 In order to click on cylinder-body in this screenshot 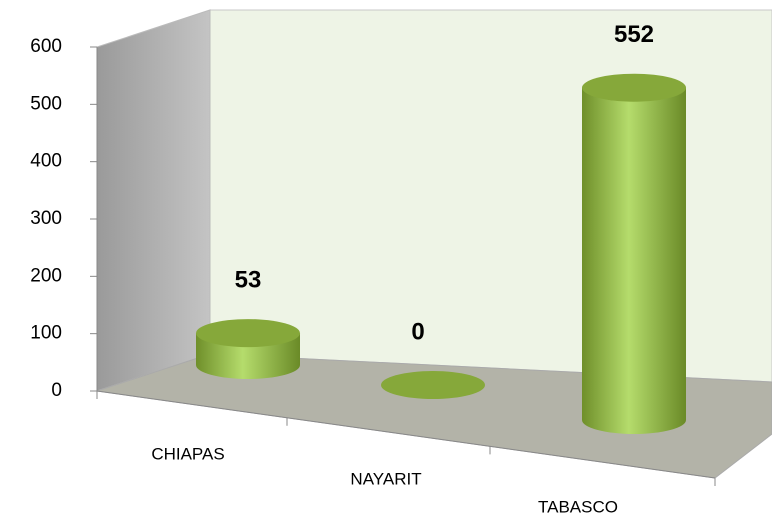, I will do `click(634, 261)`.